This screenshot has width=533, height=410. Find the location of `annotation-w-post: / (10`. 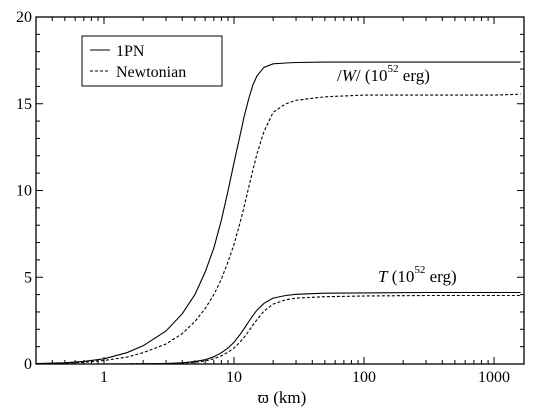

annotation-w-post: / (10 is located at coordinates (372, 75).